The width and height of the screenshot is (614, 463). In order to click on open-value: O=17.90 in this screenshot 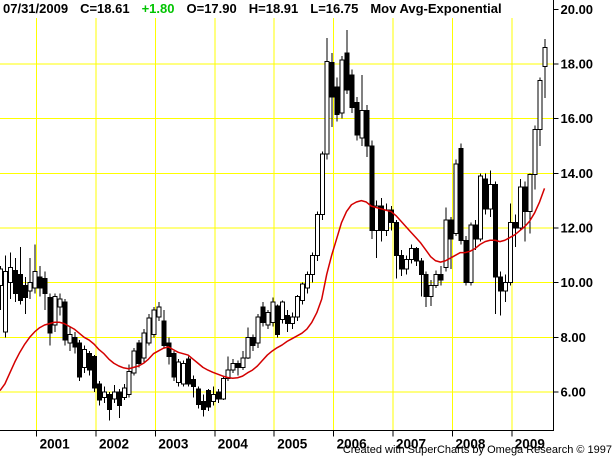, I will do `click(211, 8)`.